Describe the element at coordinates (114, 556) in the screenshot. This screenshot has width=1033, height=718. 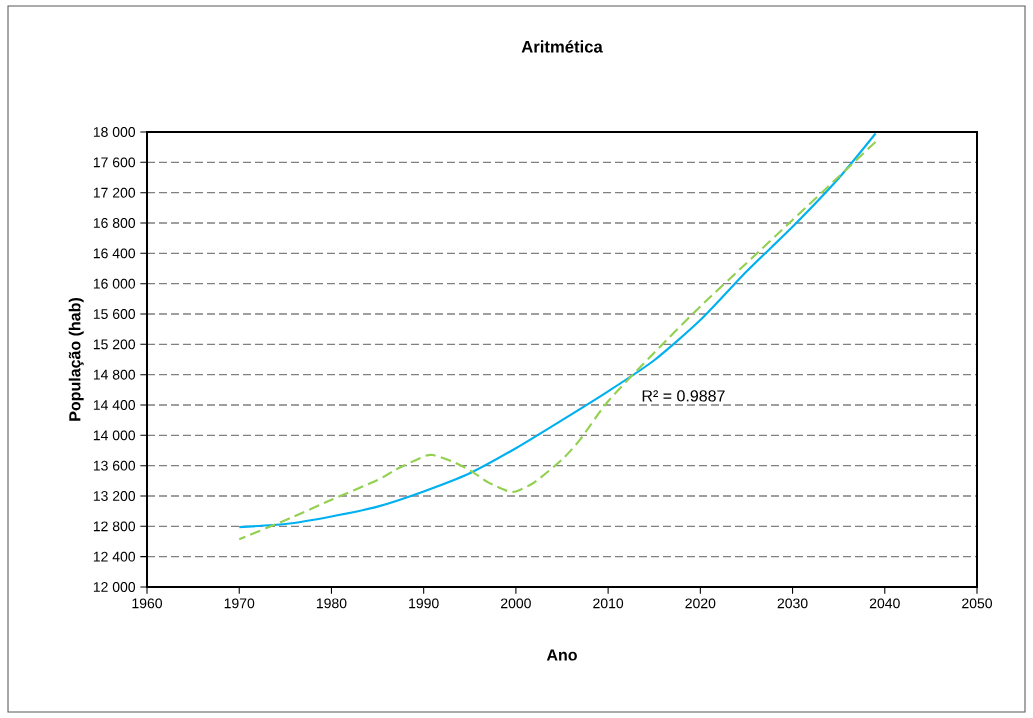
I see `y-tick-label: 12 400` at that location.